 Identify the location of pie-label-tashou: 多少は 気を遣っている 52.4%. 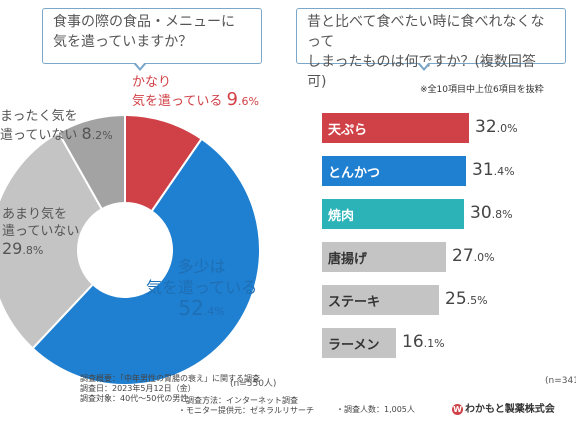
(201, 289).